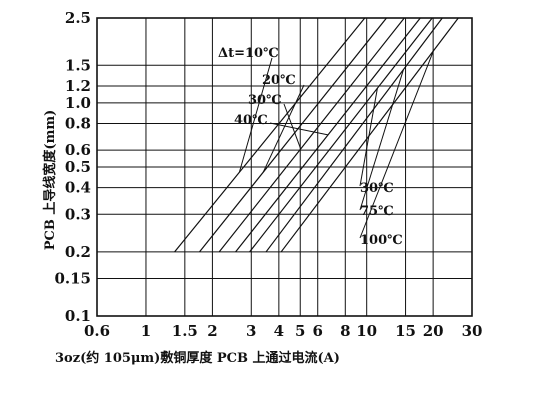 This screenshot has height=400, width=560. Describe the element at coordinates (279, 80) in the screenshot. I see `series-label: 20℃` at that location.